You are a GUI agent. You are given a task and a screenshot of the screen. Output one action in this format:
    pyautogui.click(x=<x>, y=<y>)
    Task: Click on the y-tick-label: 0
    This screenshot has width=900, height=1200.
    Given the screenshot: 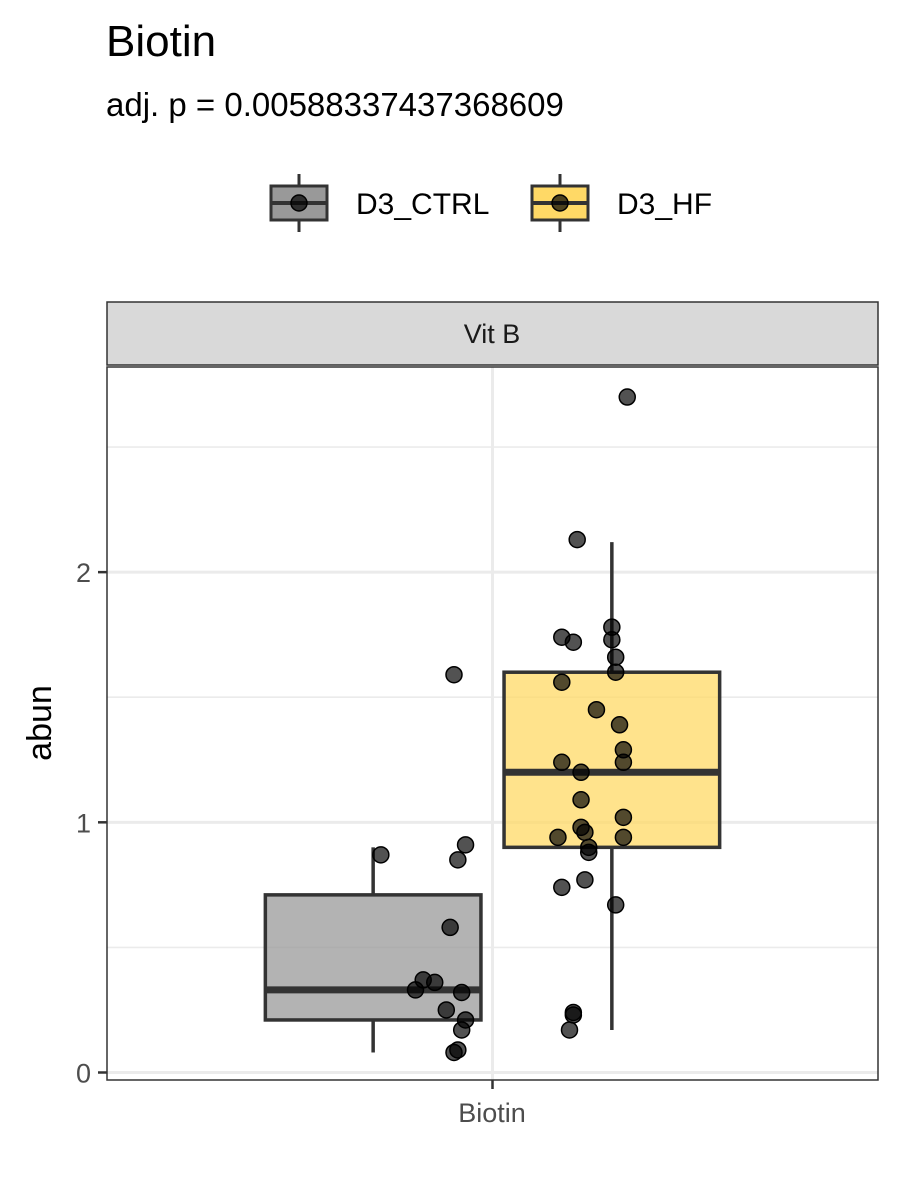 What is the action you would take?
    pyautogui.click(x=83, y=1073)
    